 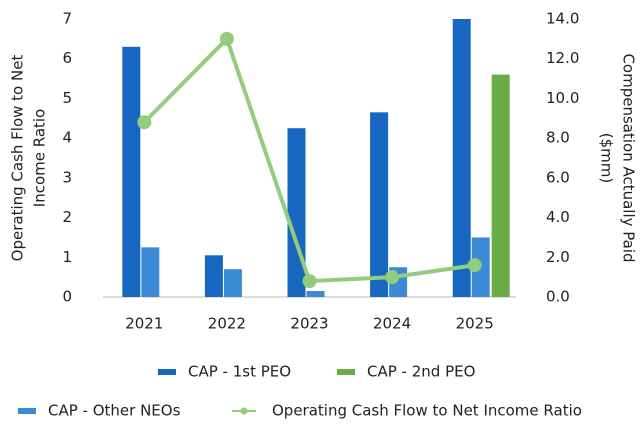 I want to click on y2-tick-label: 2.0, so click(x=558, y=257).